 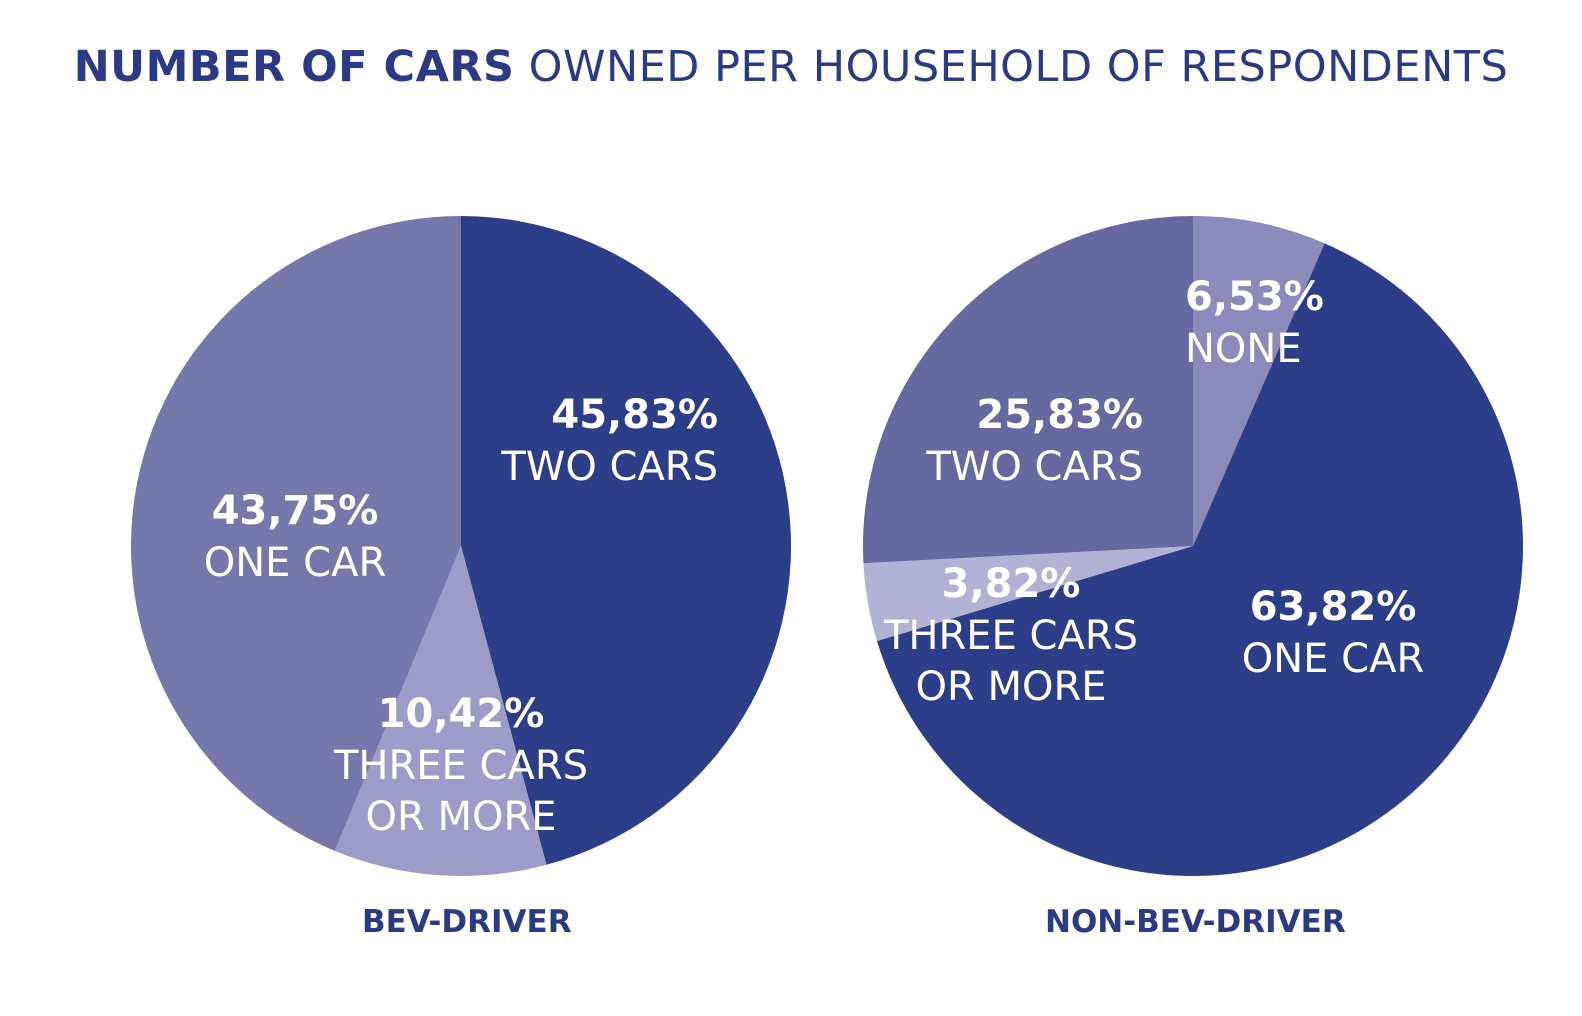 I want to click on pie-slice-none, so click(x=1259, y=381).